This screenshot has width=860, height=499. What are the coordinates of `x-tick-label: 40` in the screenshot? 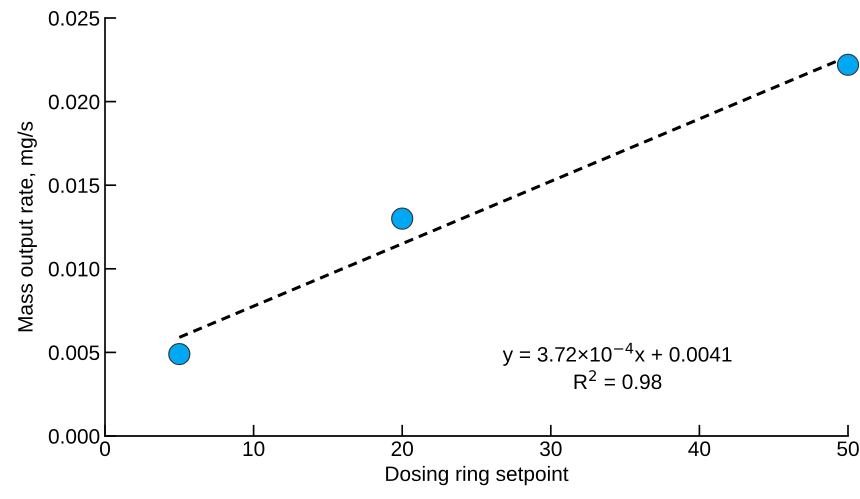 It's located at (699, 448).